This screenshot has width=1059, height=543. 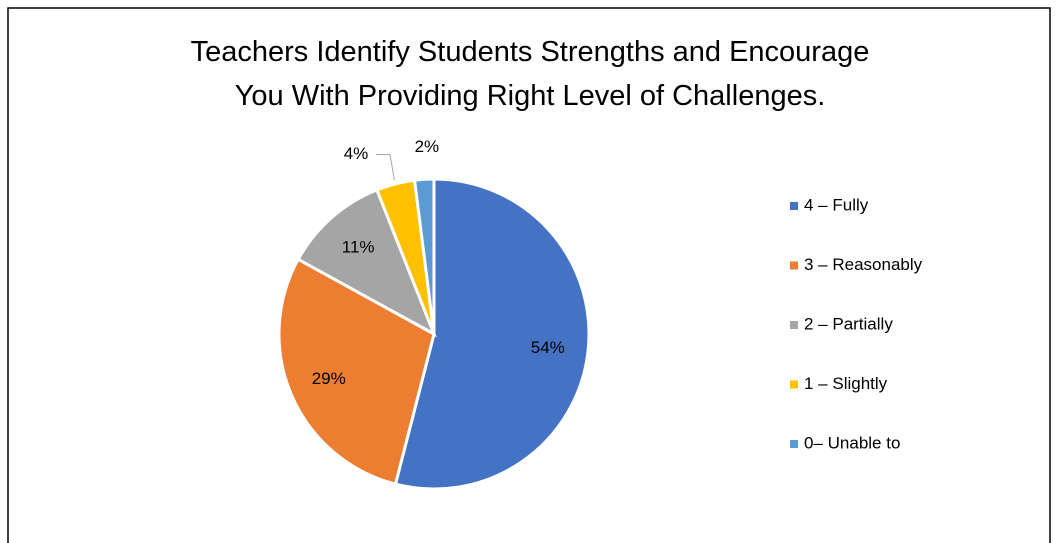 What do you see at coordinates (852, 442) in the screenshot?
I see `legend-label: 0– Unable to` at bounding box center [852, 442].